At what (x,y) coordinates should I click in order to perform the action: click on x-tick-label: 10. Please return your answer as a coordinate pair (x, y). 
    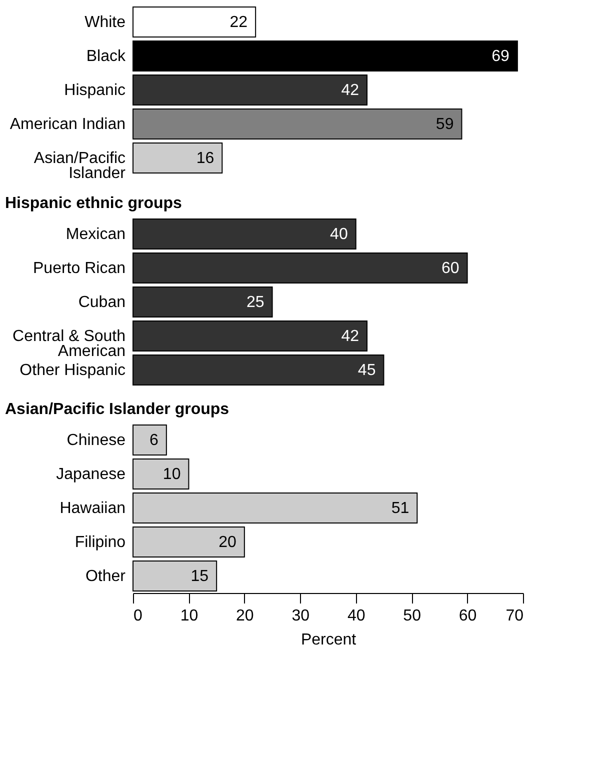
    Looking at the image, I should click on (189, 616).